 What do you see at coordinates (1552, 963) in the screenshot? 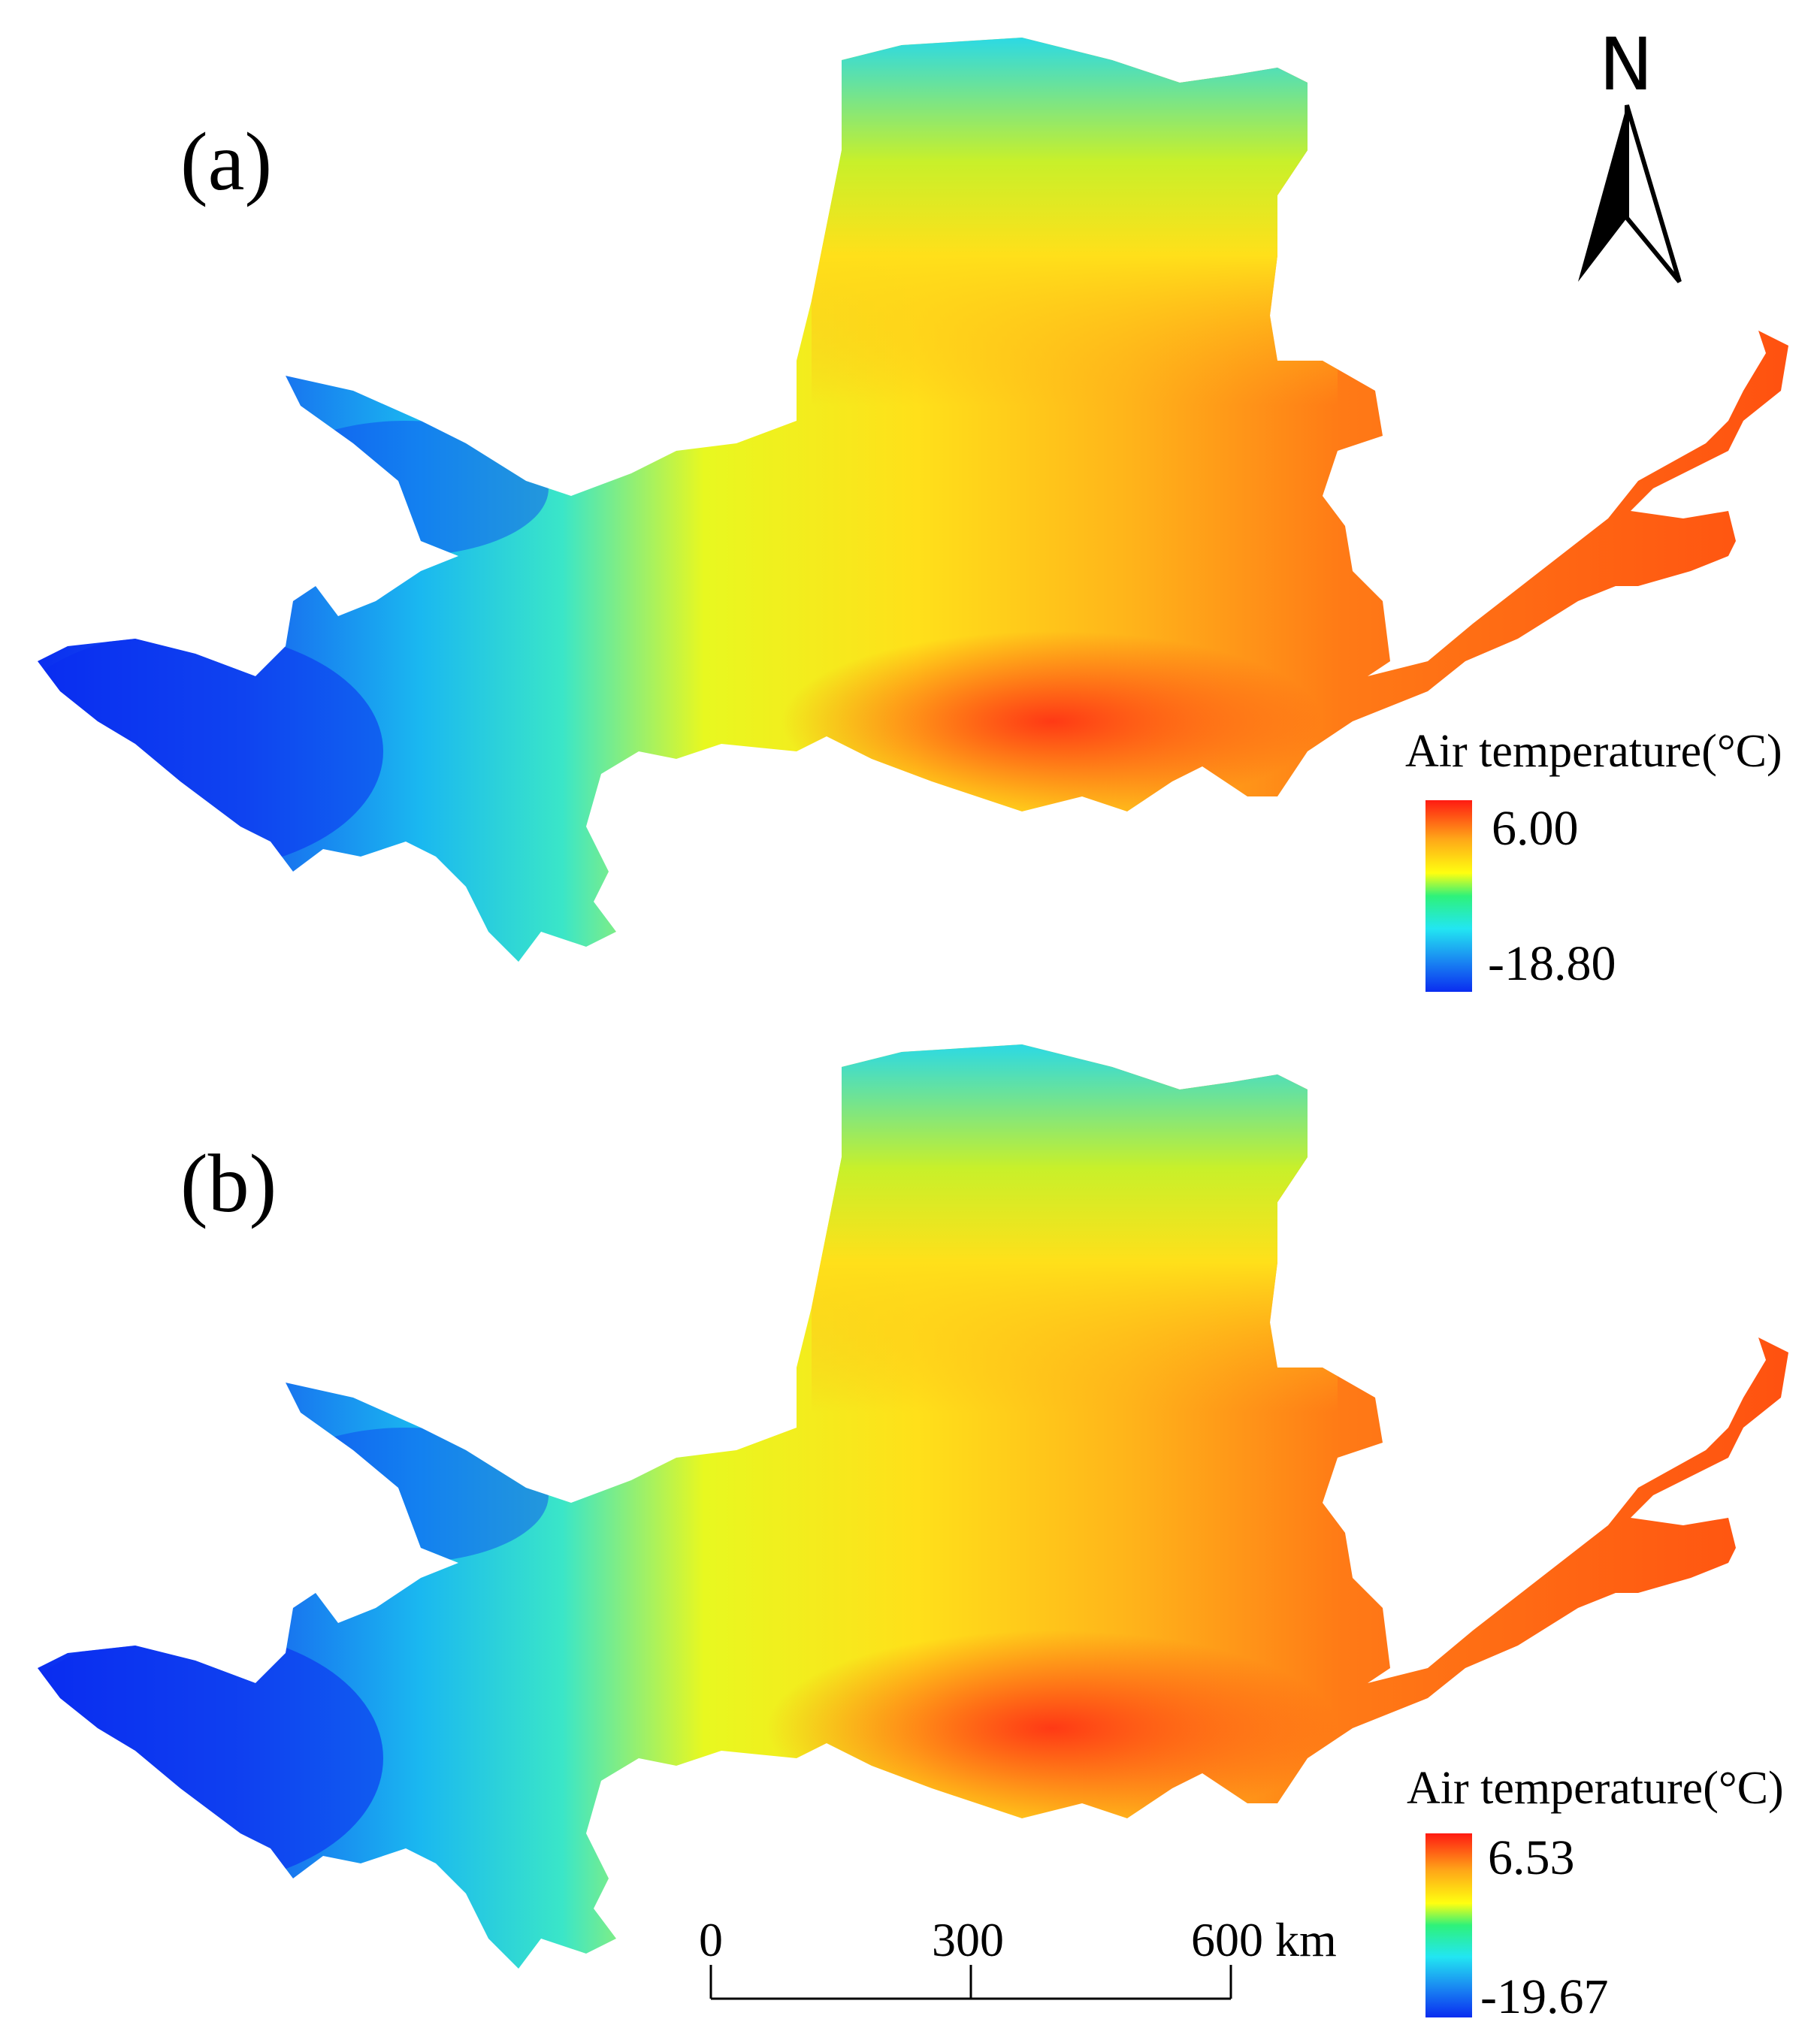
I see `legend-a-min: -18.80` at bounding box center [1552, 963].